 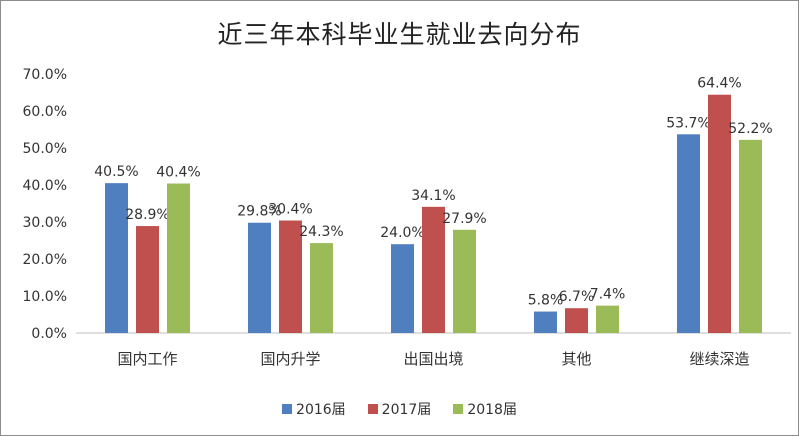 I want to click on data-label: 24.0%, so click(x=402, y=233).